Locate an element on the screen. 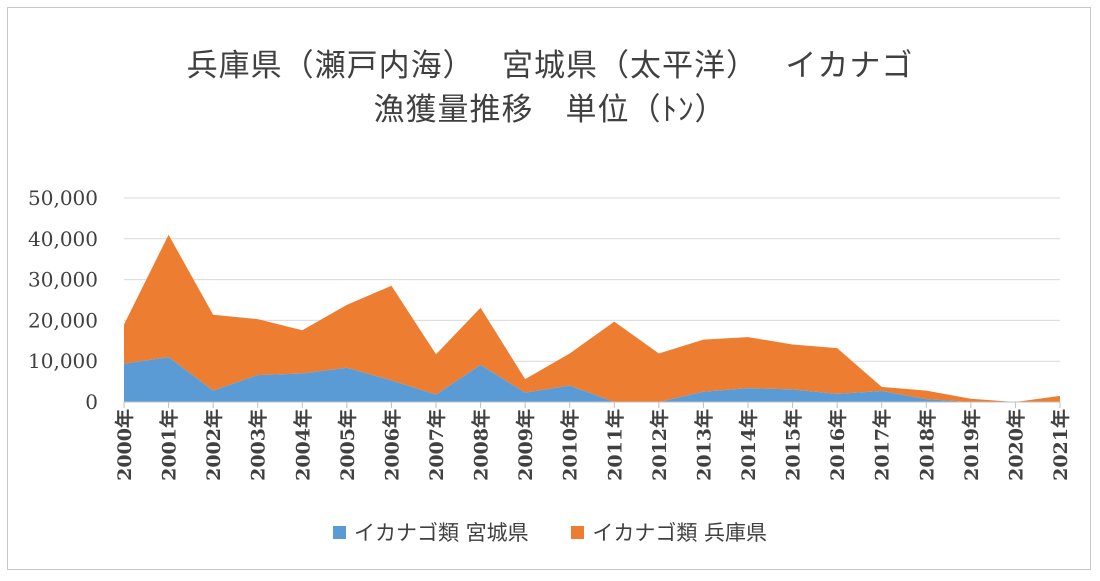 The height and width of the screenshot is (581, 1100). legend-swatch-hyogo is located at coordinates (578, 532).